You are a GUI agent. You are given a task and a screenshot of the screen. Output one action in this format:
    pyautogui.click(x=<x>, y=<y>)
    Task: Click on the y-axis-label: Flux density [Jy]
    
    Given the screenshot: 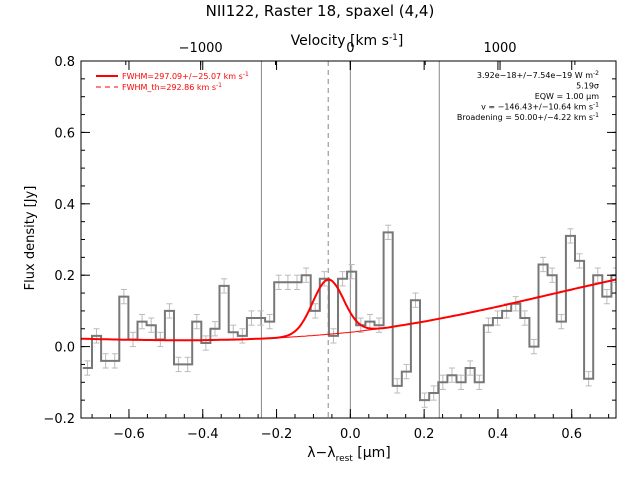 What is the action you would take?
    pyautogui.click(x=30, y=238)
    